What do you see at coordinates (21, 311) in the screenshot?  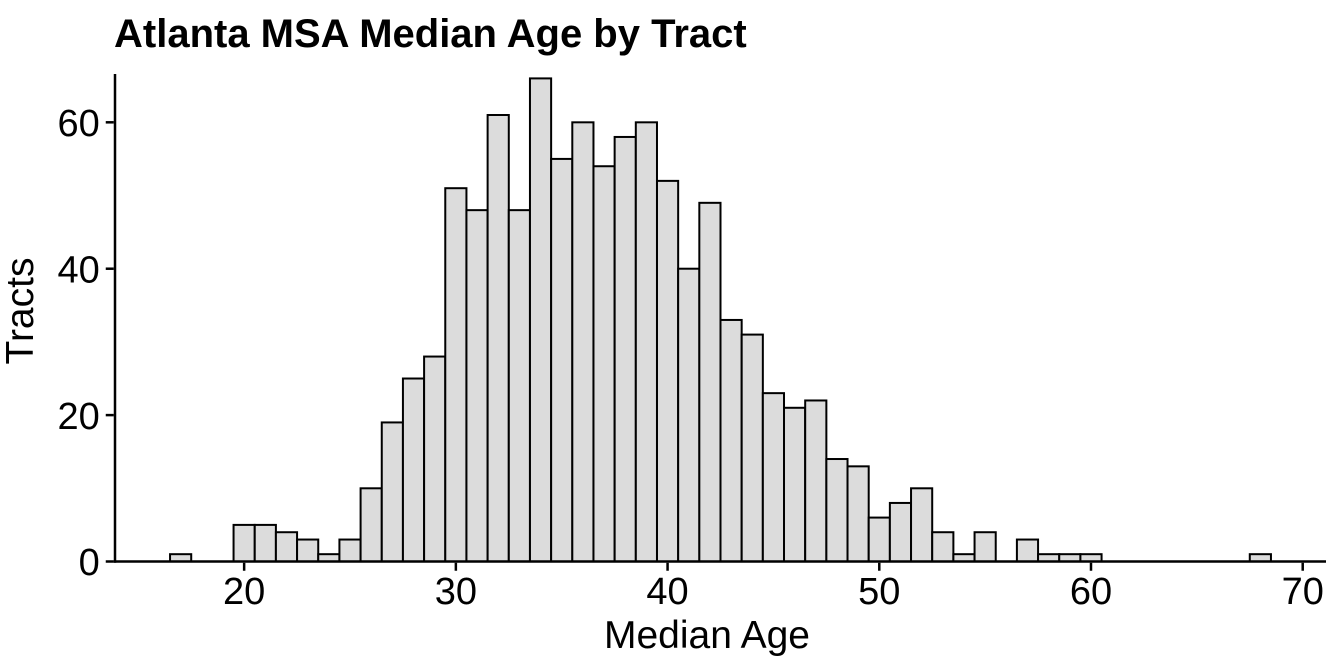 I see `y-axis-label: Tracts` at bounding box center [21, 311].